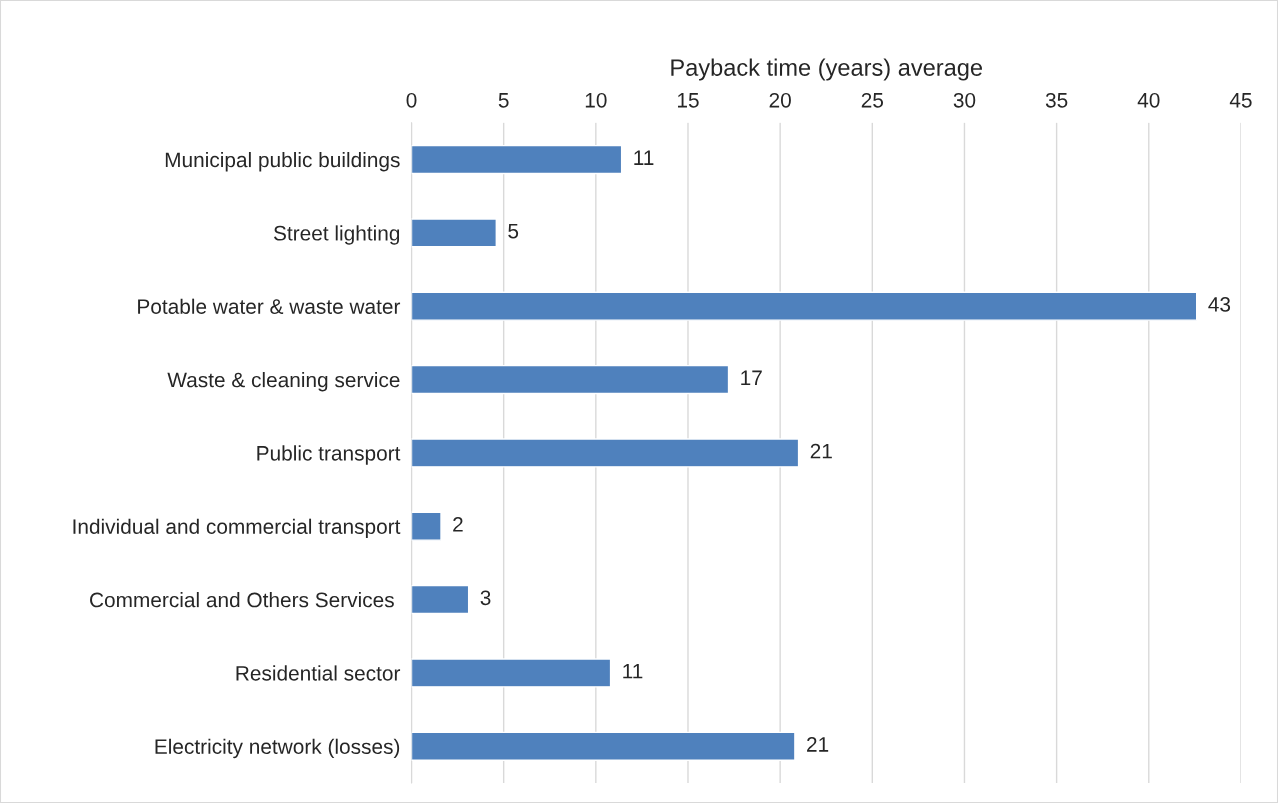 This screenshot has width=1278, height=803. I want to click on y-tick-label: Commercial and Others Services, so click(242, 600).